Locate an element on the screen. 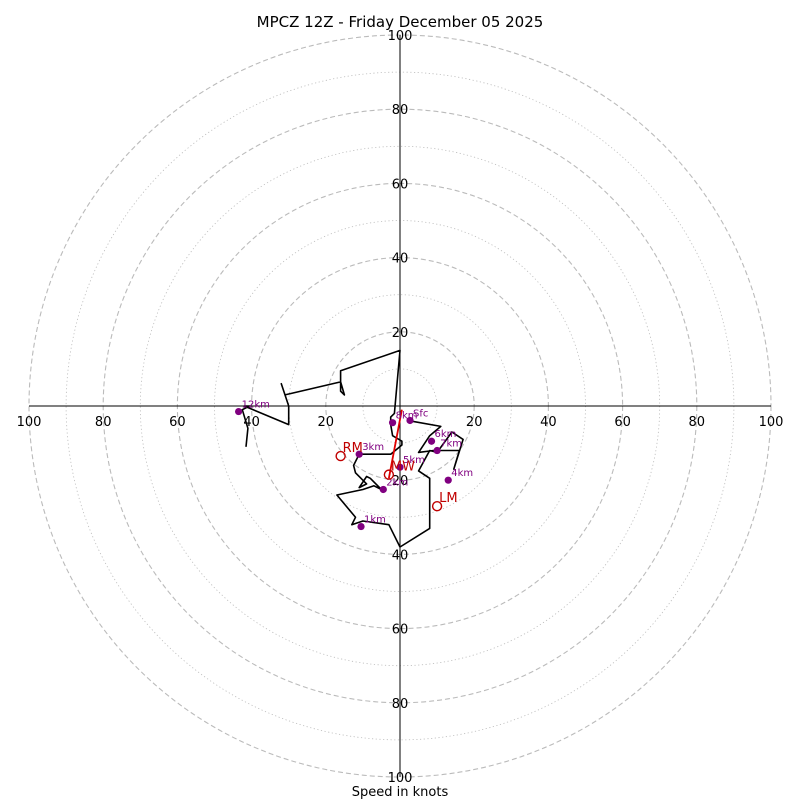 The image size is (800, 800). motion-label-mw: MW is located at coordinates (403, 467).